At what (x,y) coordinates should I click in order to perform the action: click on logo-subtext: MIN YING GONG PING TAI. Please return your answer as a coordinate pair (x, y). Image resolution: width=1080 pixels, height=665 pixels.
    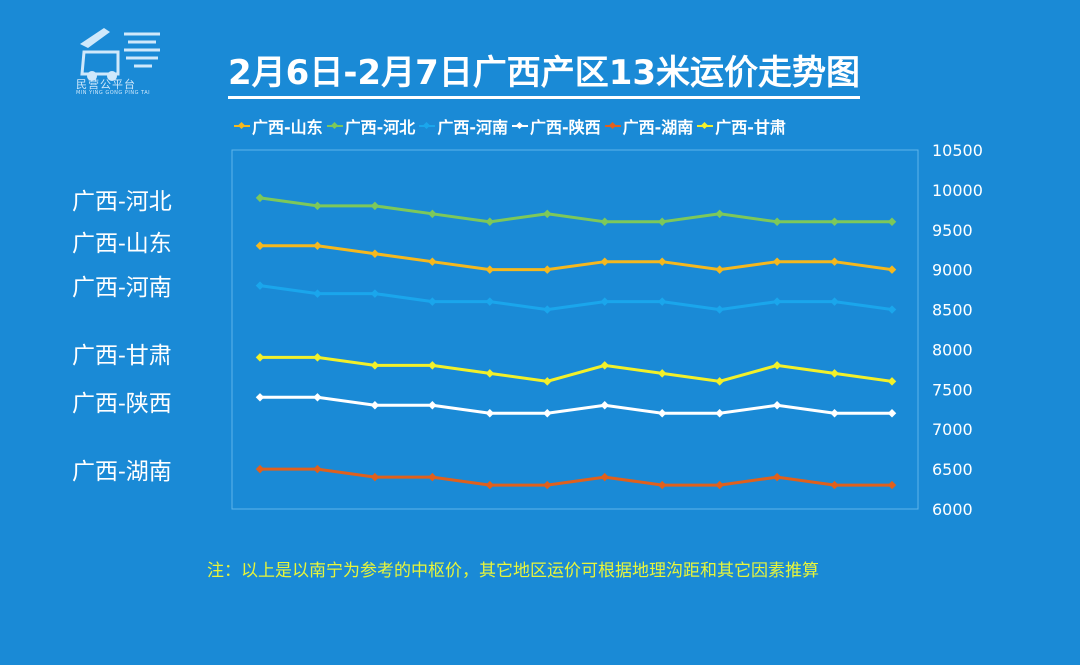
    Looking at the image, I should click on (113, 93).